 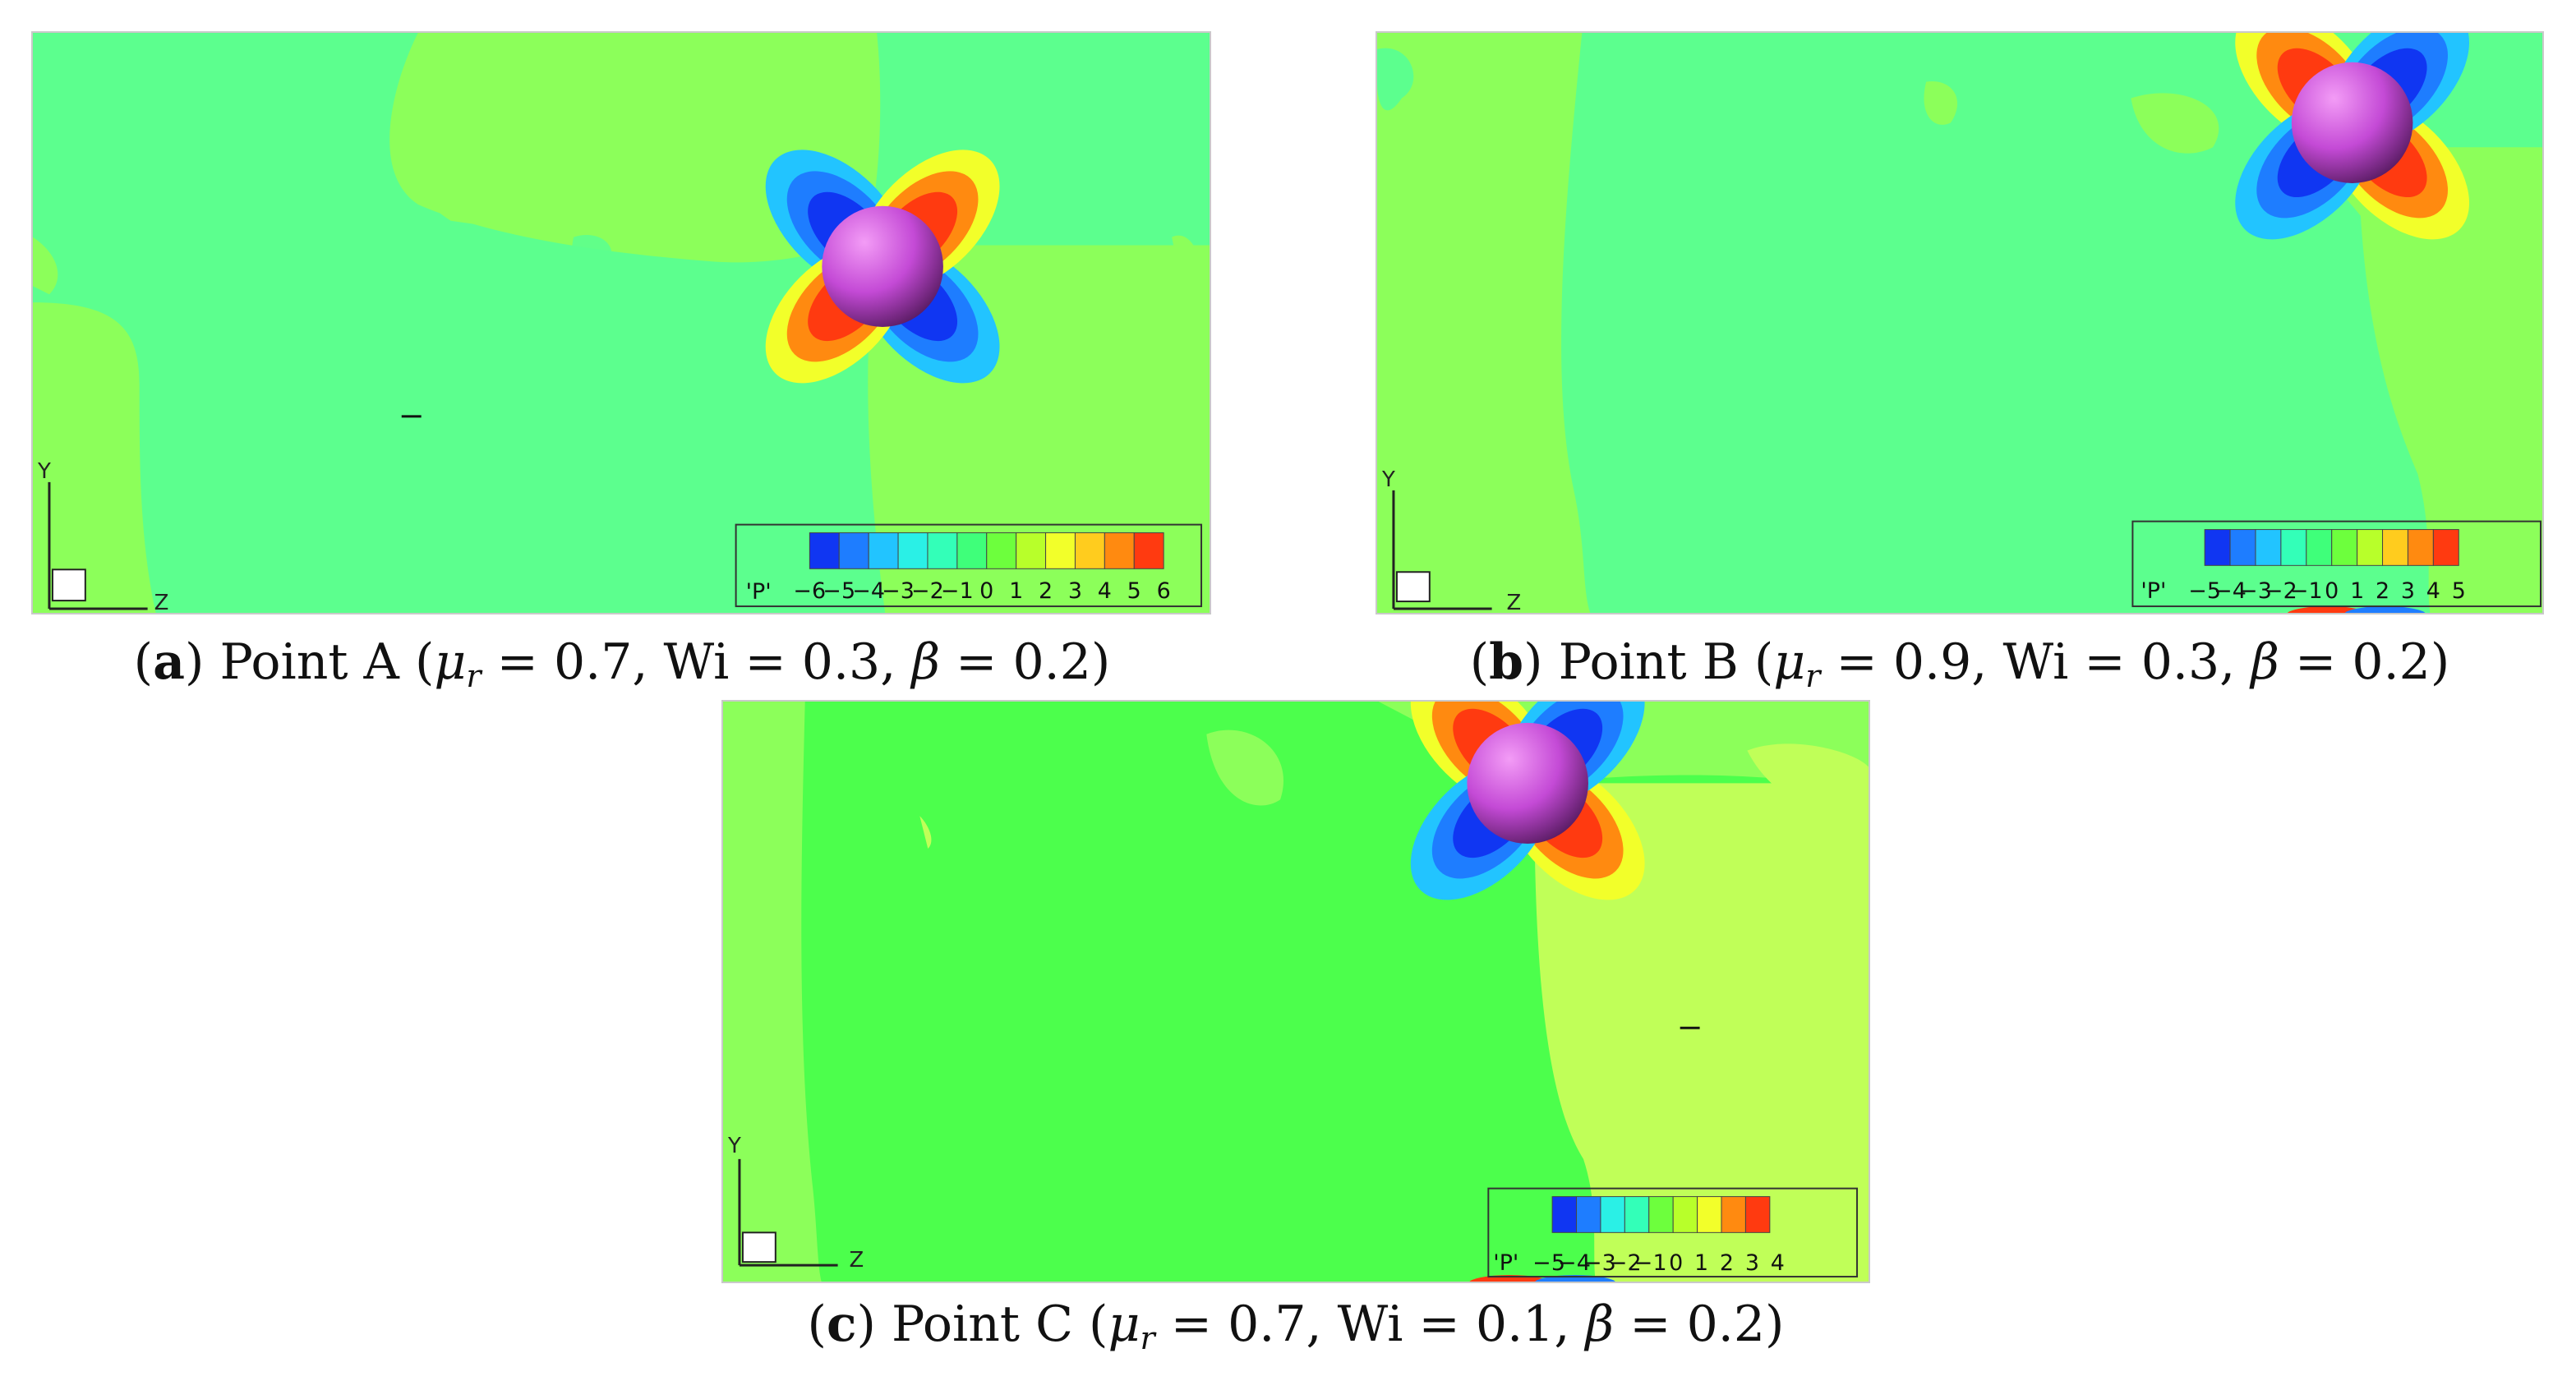 What do you see at coordinates (857, 1260) in the screenshot?
I see `z-axis-label-c: Z` at bounding box center [857, 1260].